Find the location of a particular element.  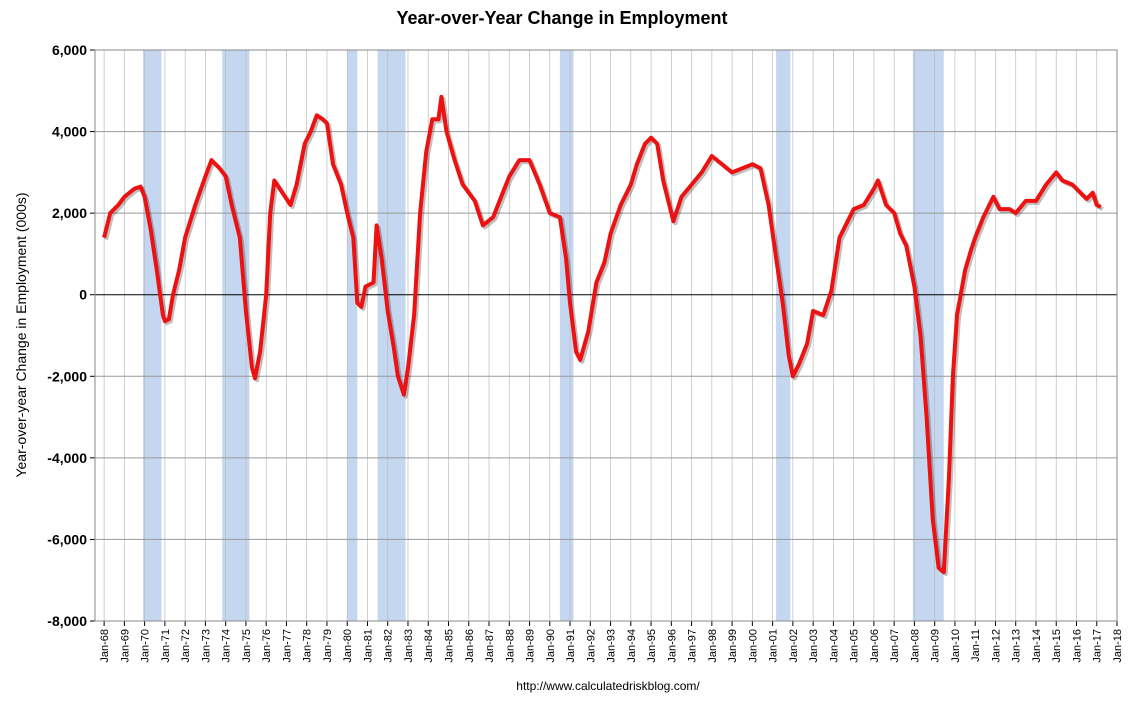

x-tick-label: Jan-07 is located at coordinates (895, 646).